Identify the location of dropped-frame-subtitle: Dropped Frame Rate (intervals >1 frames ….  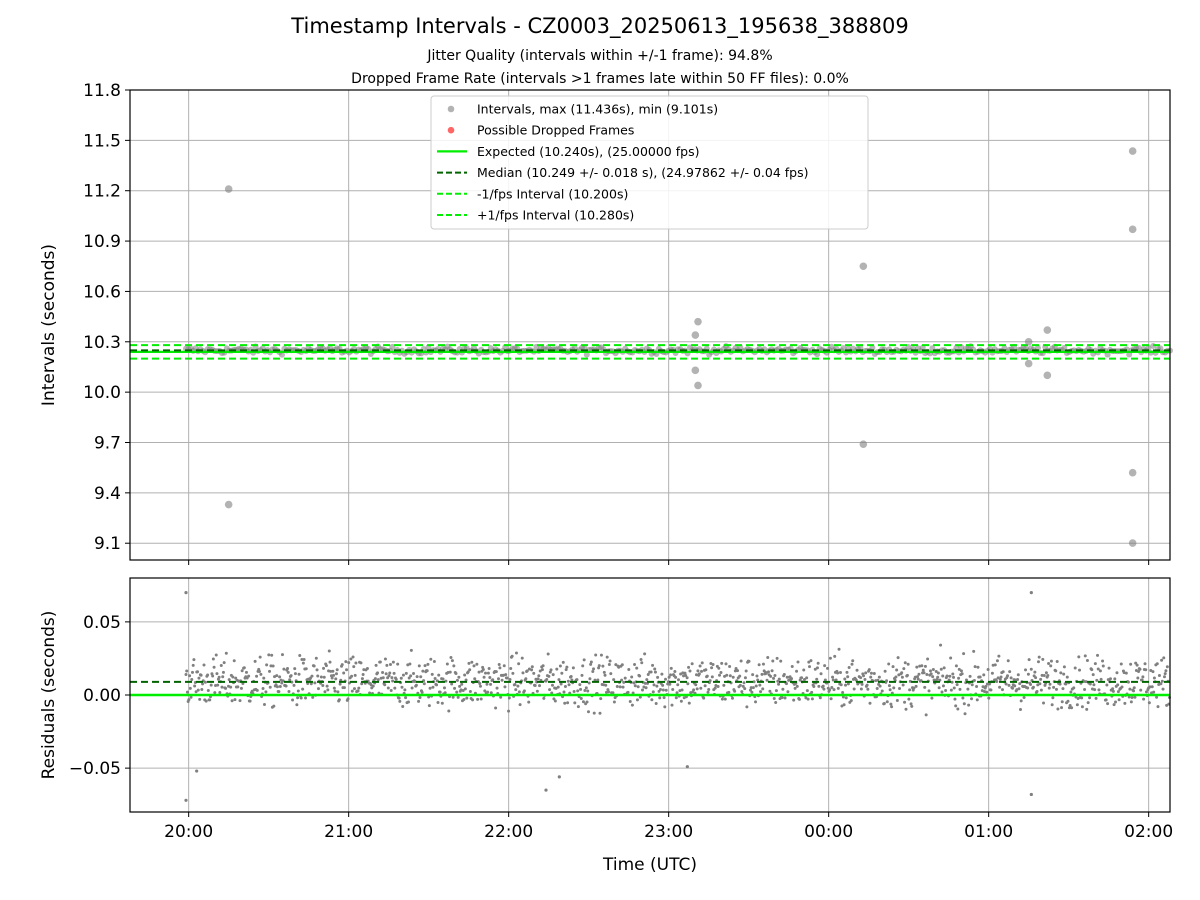
(600, 79).